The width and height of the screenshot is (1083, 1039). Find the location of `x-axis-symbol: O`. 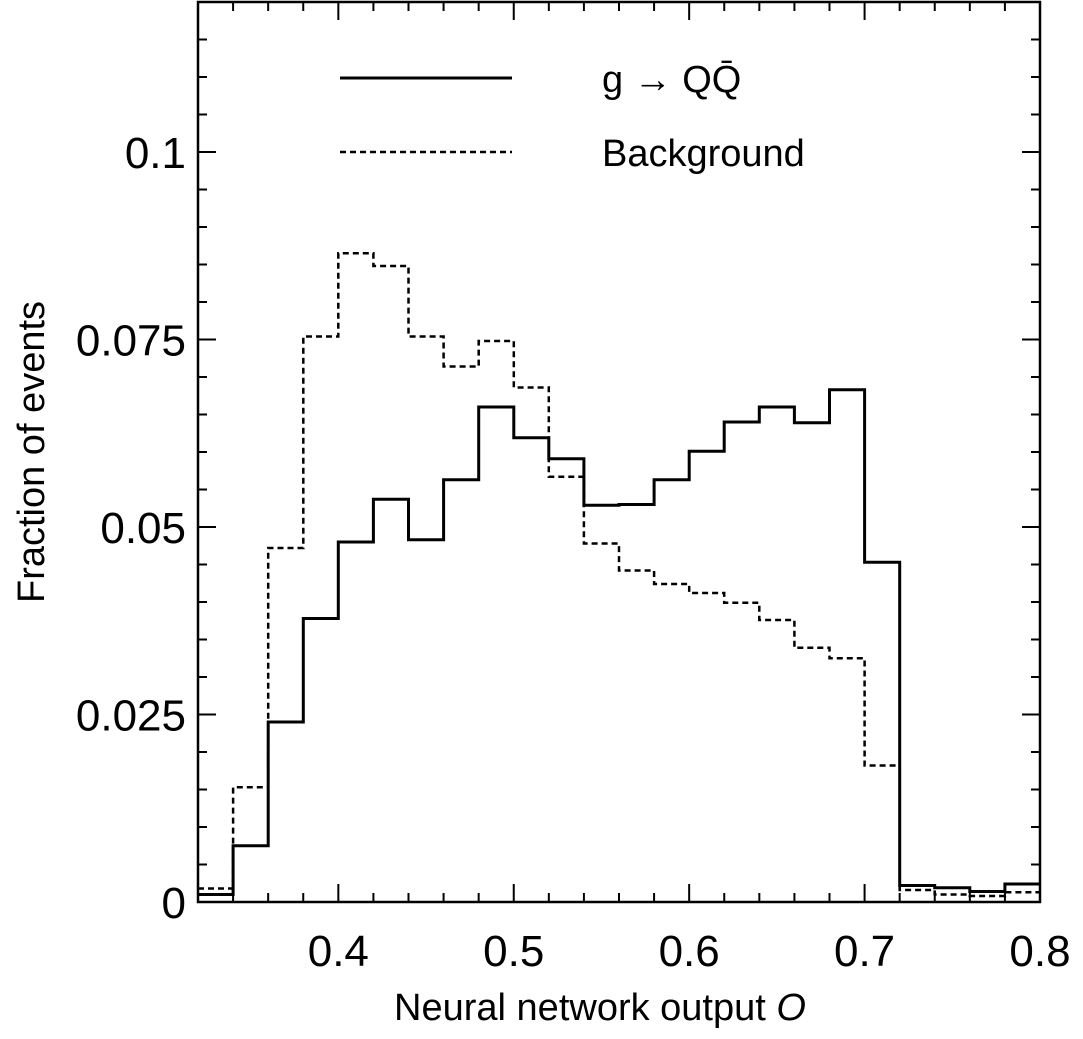

x-axis-symbol: O is located at coordinates (791, 1008).